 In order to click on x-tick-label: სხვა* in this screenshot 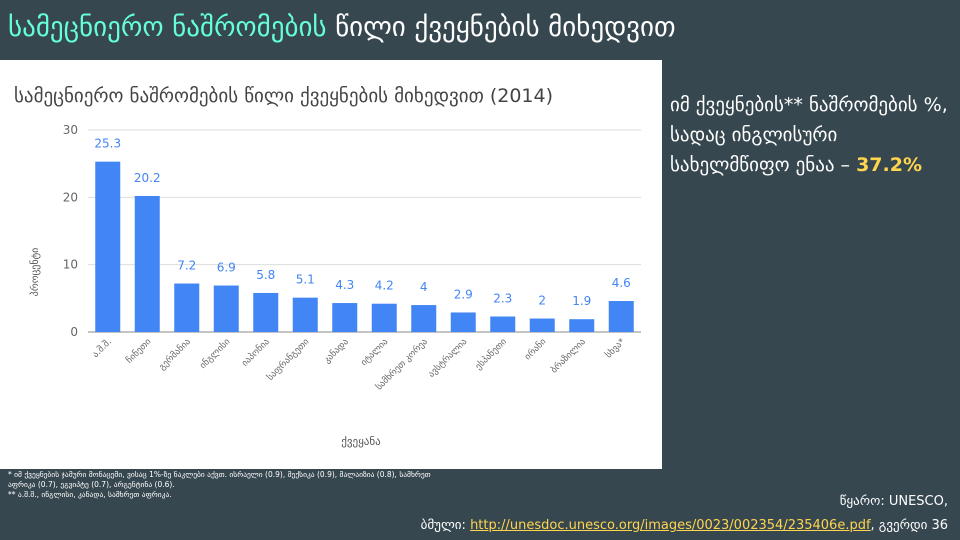, I will do `click(615, 348)`.